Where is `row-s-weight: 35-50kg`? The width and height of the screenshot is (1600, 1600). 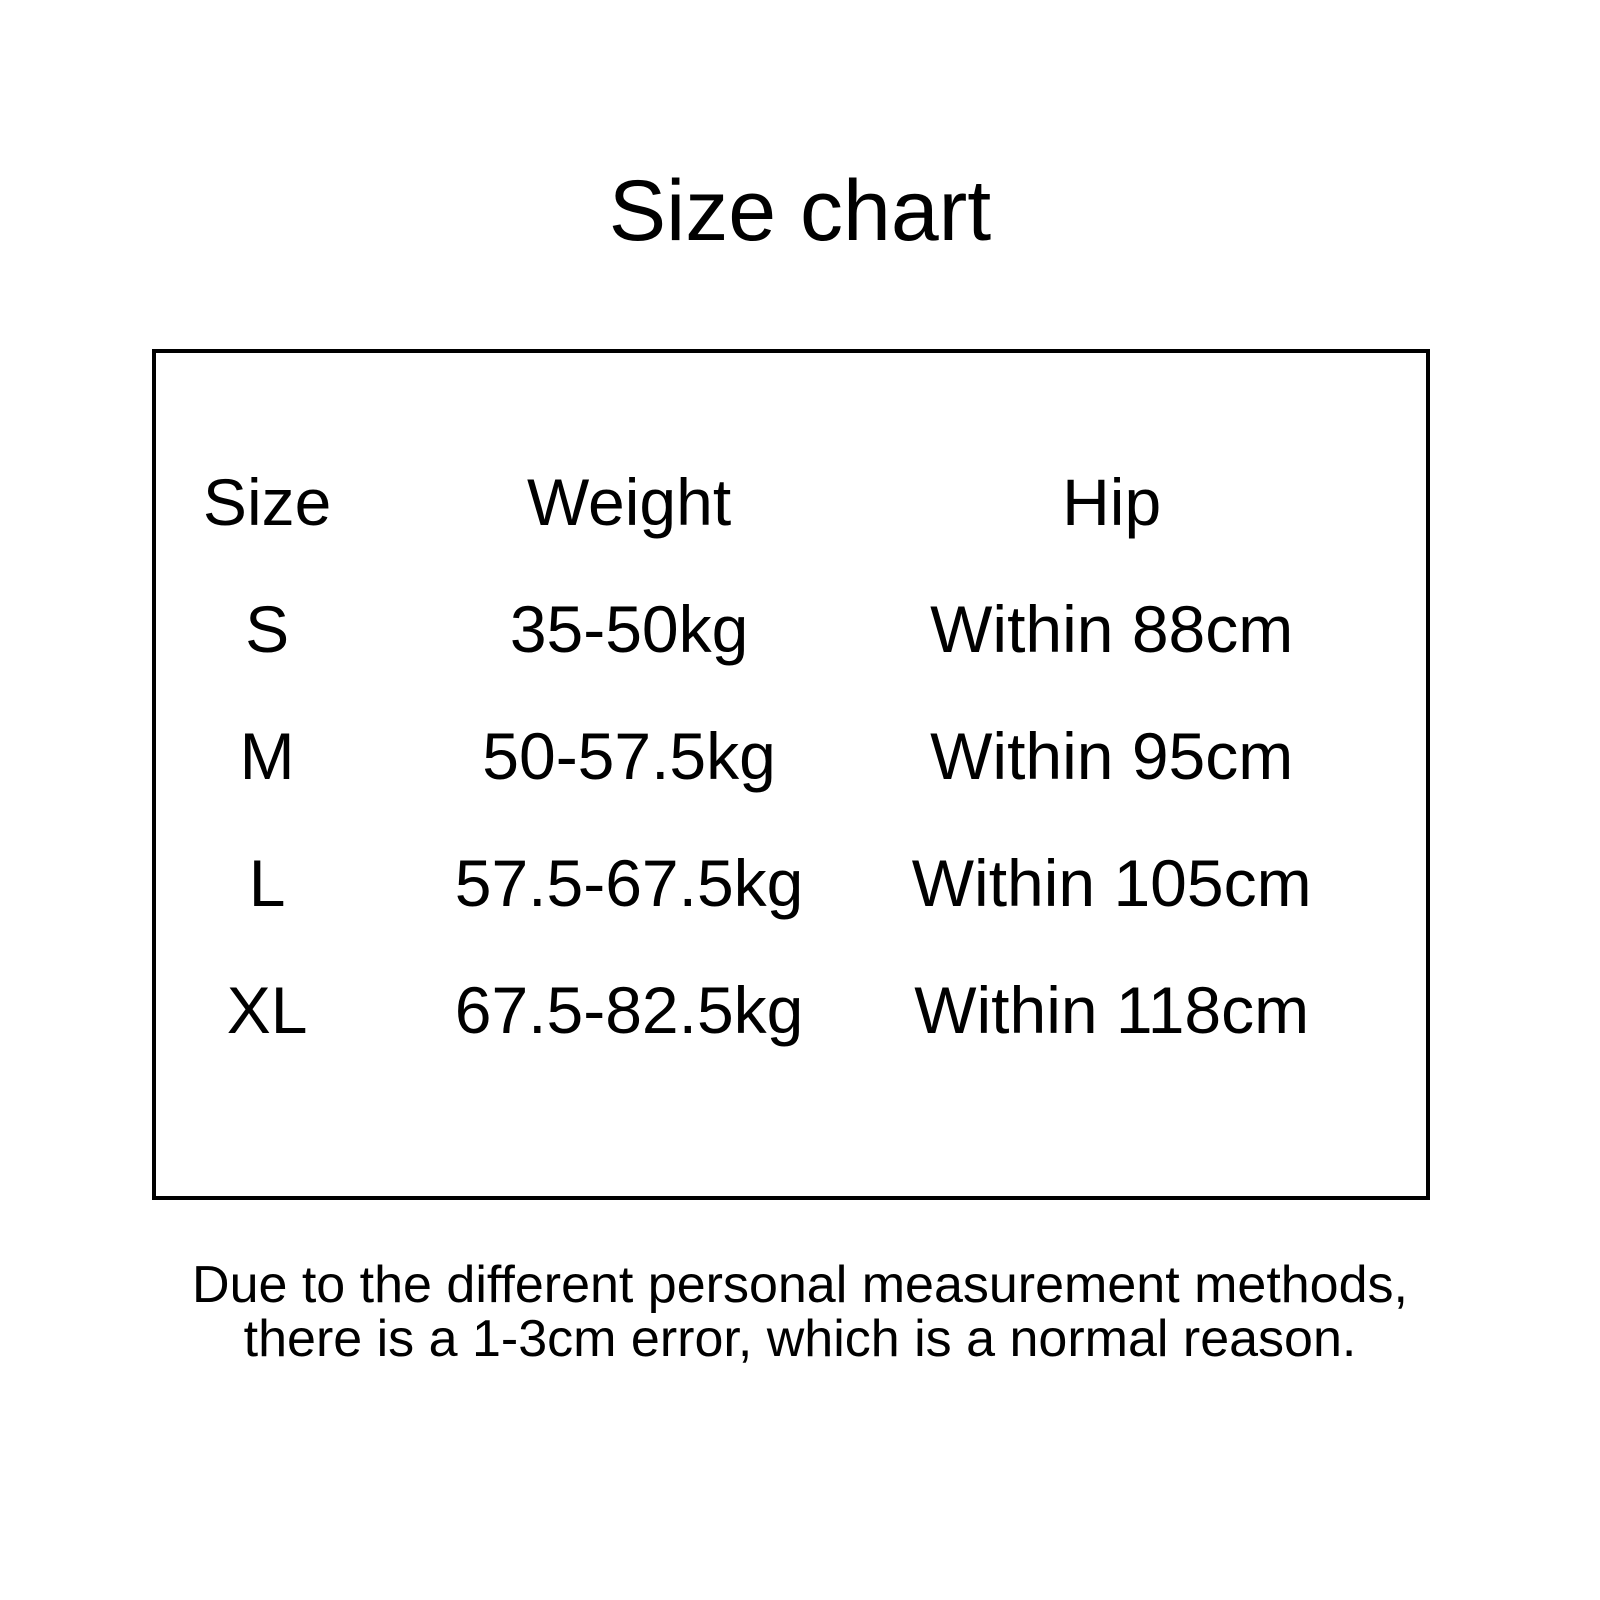
row-s-weight: 35-50kg is located at coordinates (629, 628).